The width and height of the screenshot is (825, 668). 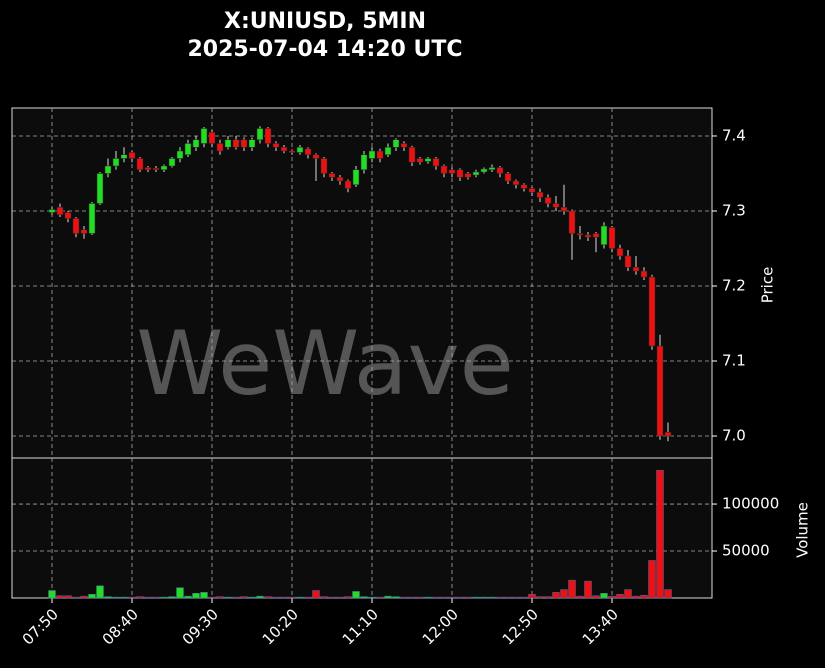 What do you see at coordinates (734, 210) in the screenshot?
I see `y-tick-label: 7.3` at bounding box center [734, 210].